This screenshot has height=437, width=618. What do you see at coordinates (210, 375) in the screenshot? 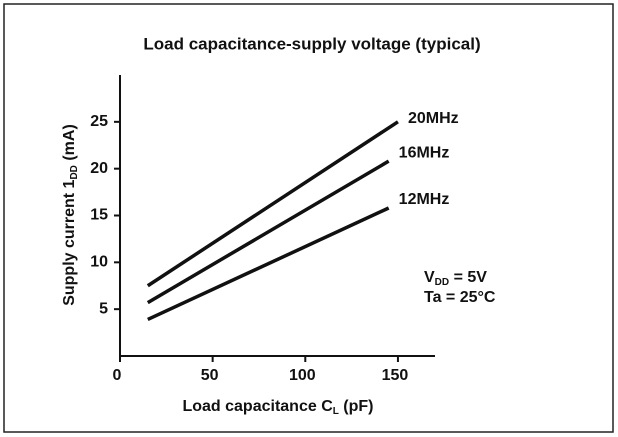
I see `x-tick-label: 50` at bounding box center [210, 375].